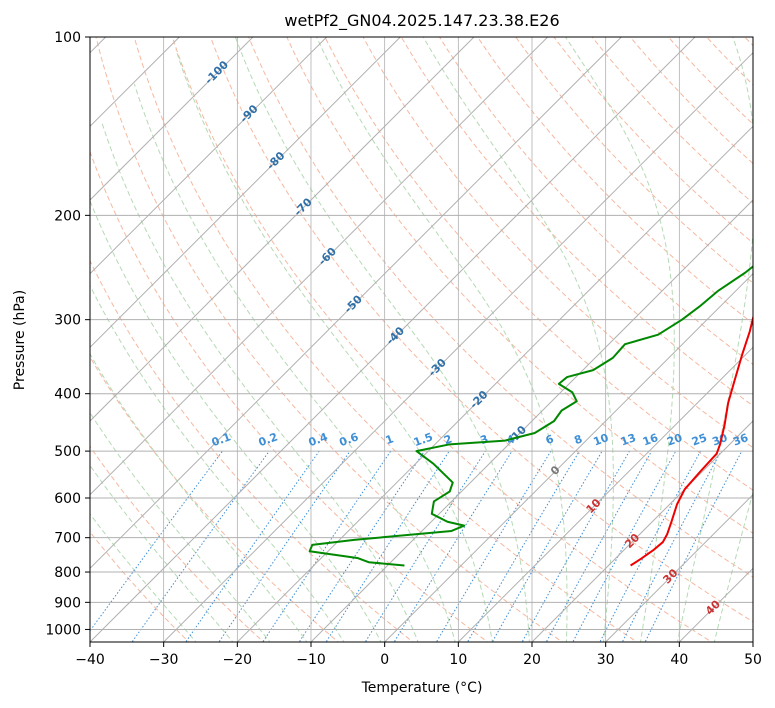 This screenshot has height=708, width=775. I want to click on y-tick-label: 200, so click(67, 216).